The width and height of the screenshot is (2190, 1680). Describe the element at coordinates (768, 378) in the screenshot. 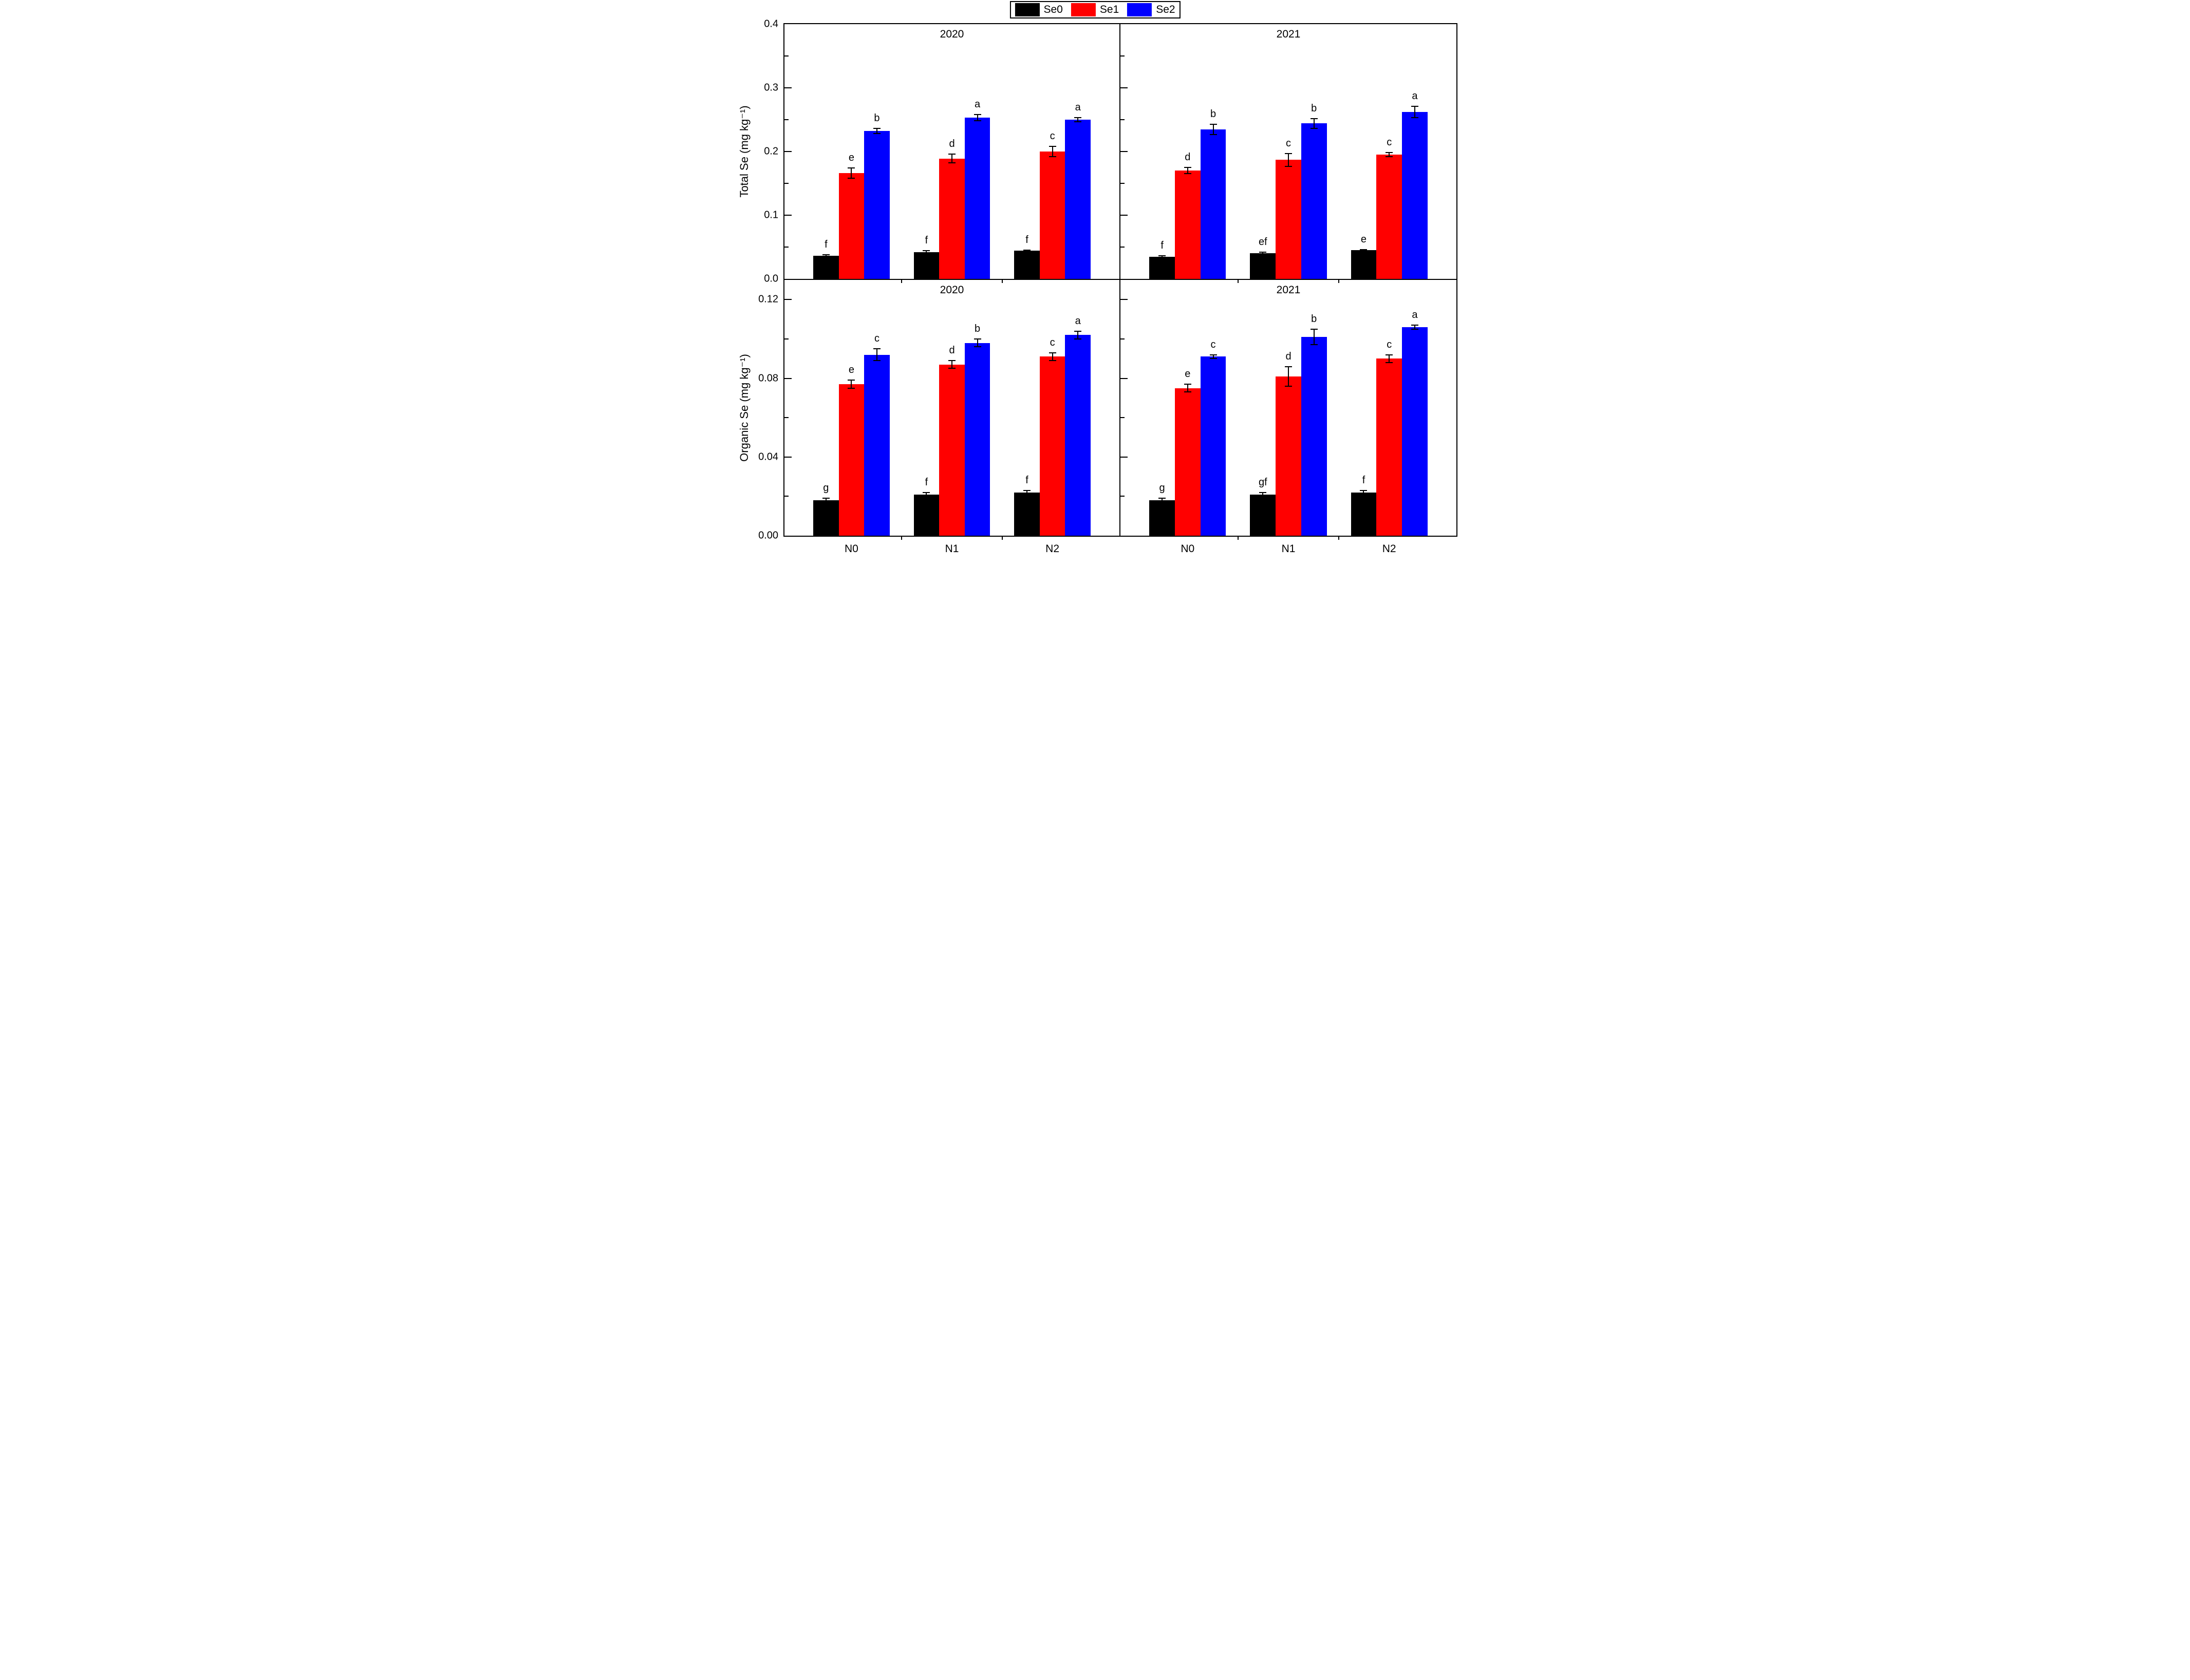

I see `y-tick-label: 0.08` at that location.